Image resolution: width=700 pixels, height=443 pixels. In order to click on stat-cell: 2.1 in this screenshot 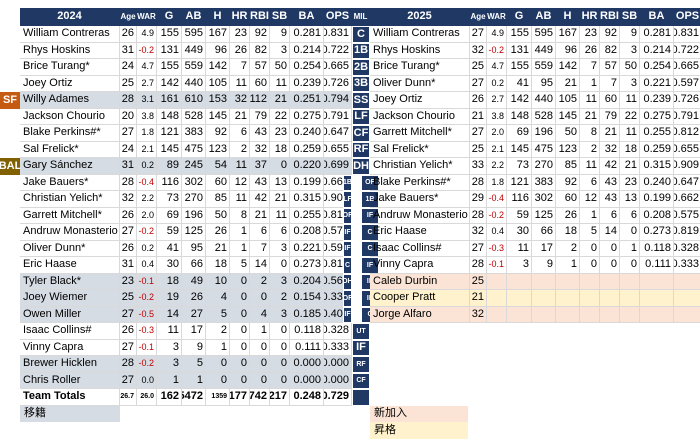, I will do `click(497, 149)`.